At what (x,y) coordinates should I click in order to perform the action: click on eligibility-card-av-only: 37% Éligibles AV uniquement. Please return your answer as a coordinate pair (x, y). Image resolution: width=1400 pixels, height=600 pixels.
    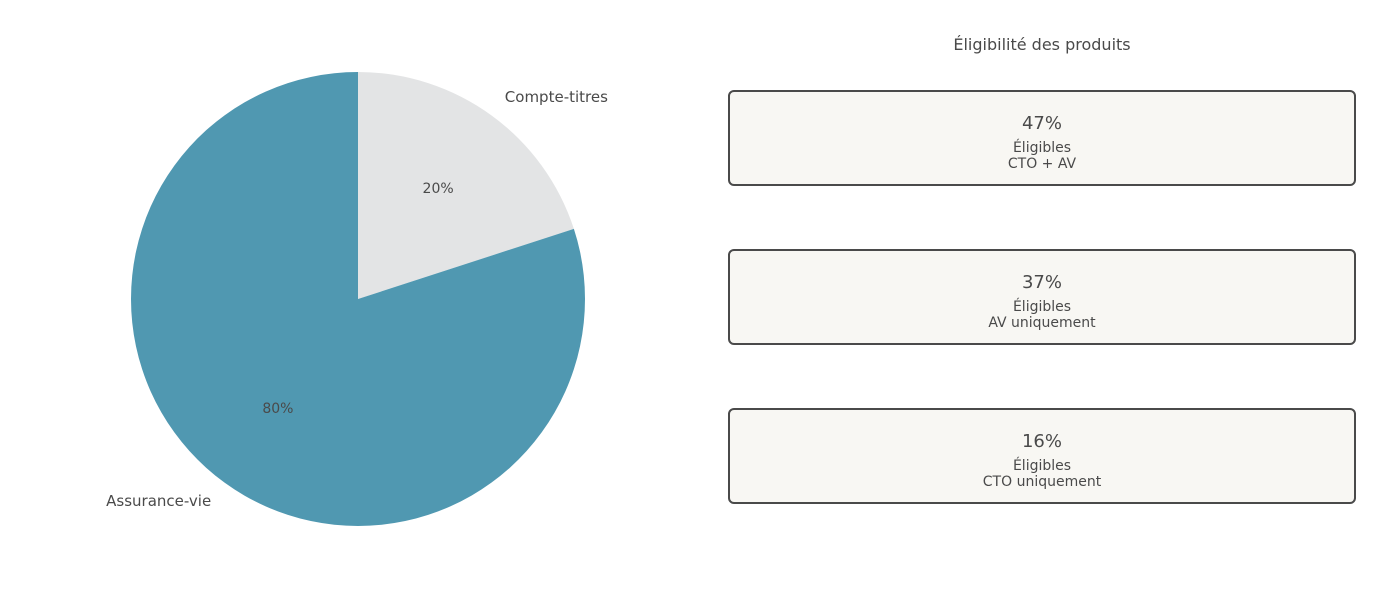
    Looking at the image, I should click on (1042, 297).